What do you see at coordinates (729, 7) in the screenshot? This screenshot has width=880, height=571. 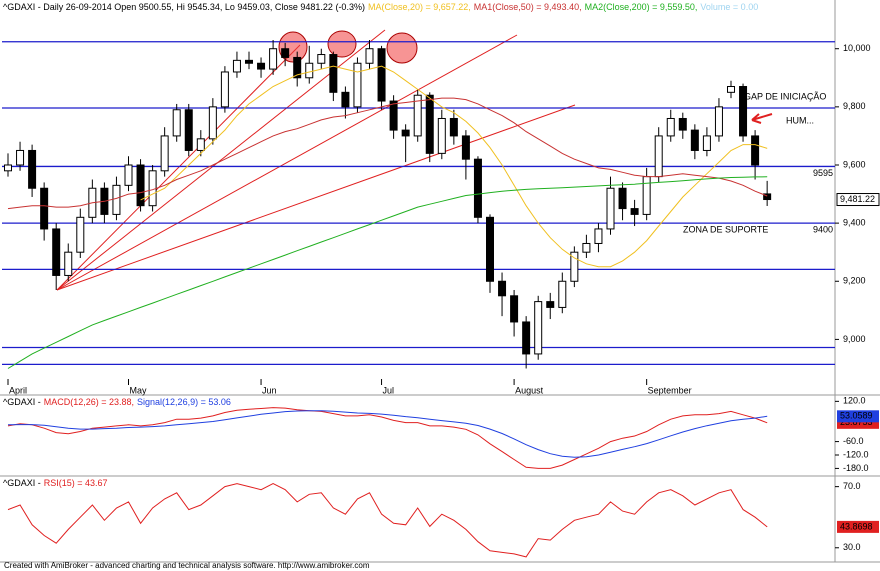 I see `legend-entry: Volume = 0.00` at bounding box center [729, 7].